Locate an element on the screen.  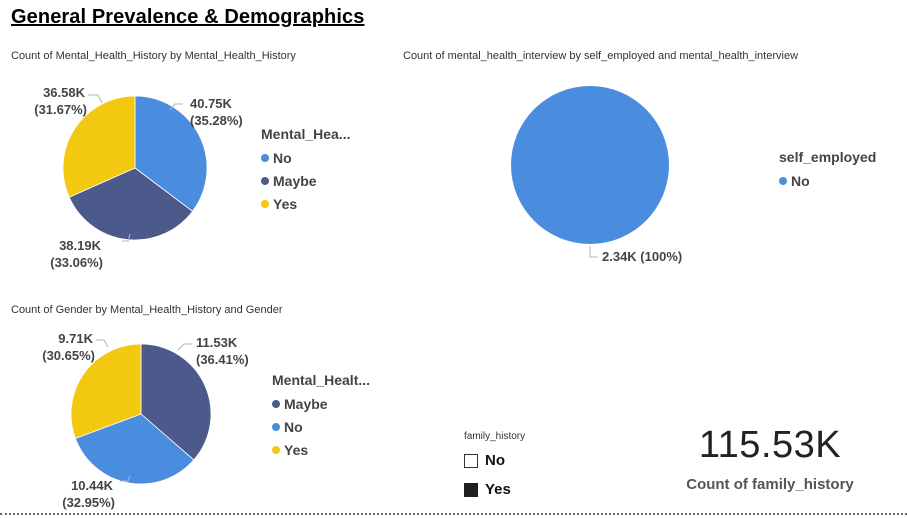
slicer-option-yes: Yes is located at coordinates (494, 489).